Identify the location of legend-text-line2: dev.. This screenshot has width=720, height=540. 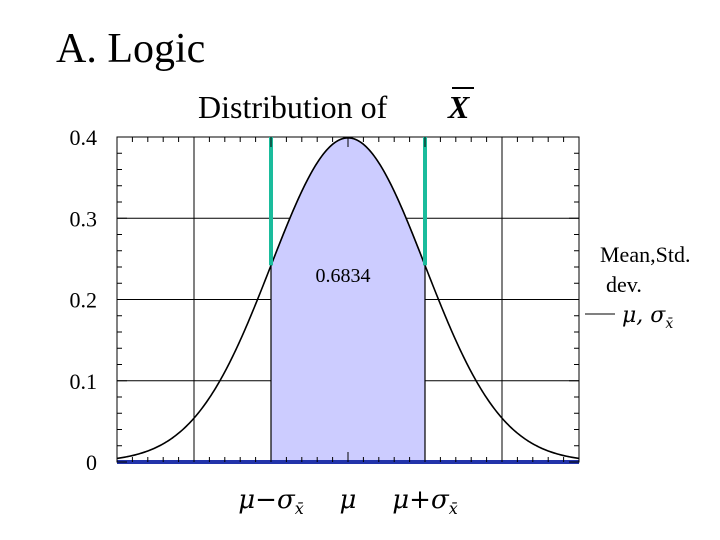
(624, 284).